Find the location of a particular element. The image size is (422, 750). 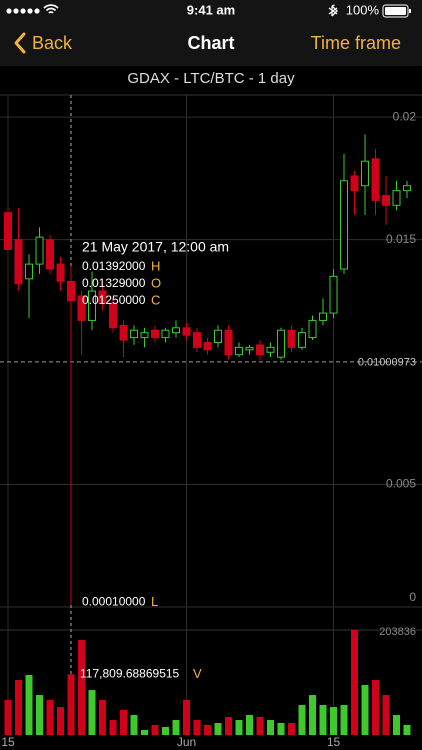

crosshair-low: 0.00010000 is located at coordinates (114, 602).